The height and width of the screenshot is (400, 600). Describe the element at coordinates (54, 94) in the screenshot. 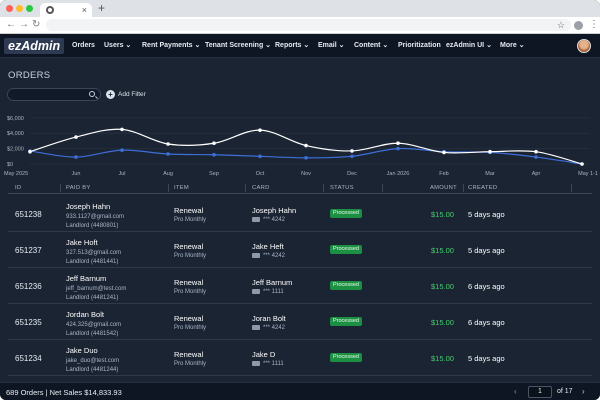

I see `search-input` at that location.